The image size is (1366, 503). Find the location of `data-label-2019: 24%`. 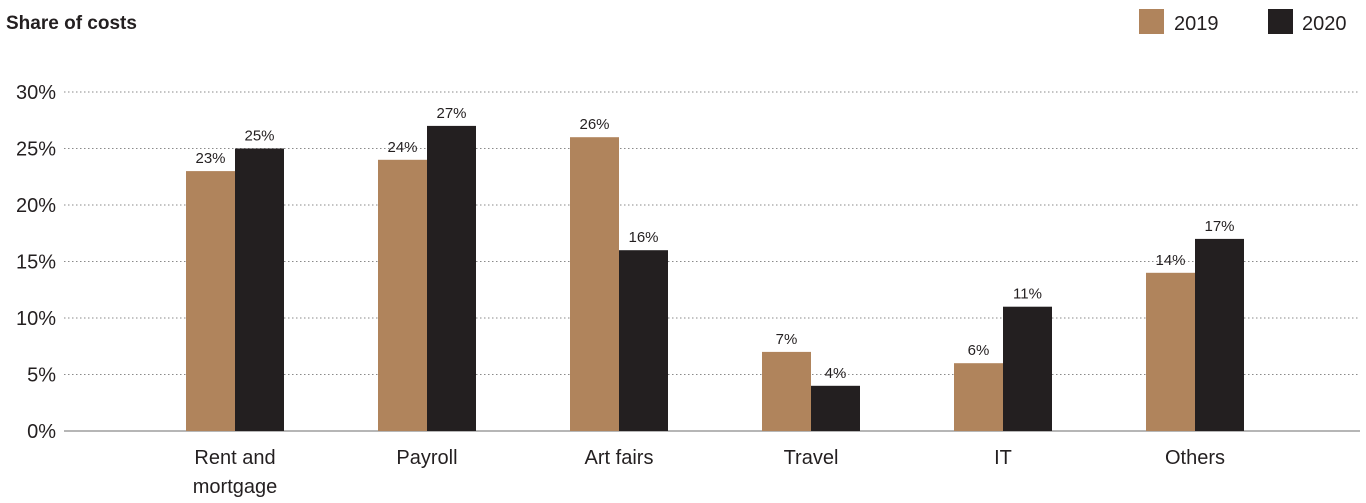

data-label-2019: 24% is located at coordinates (402, 147).